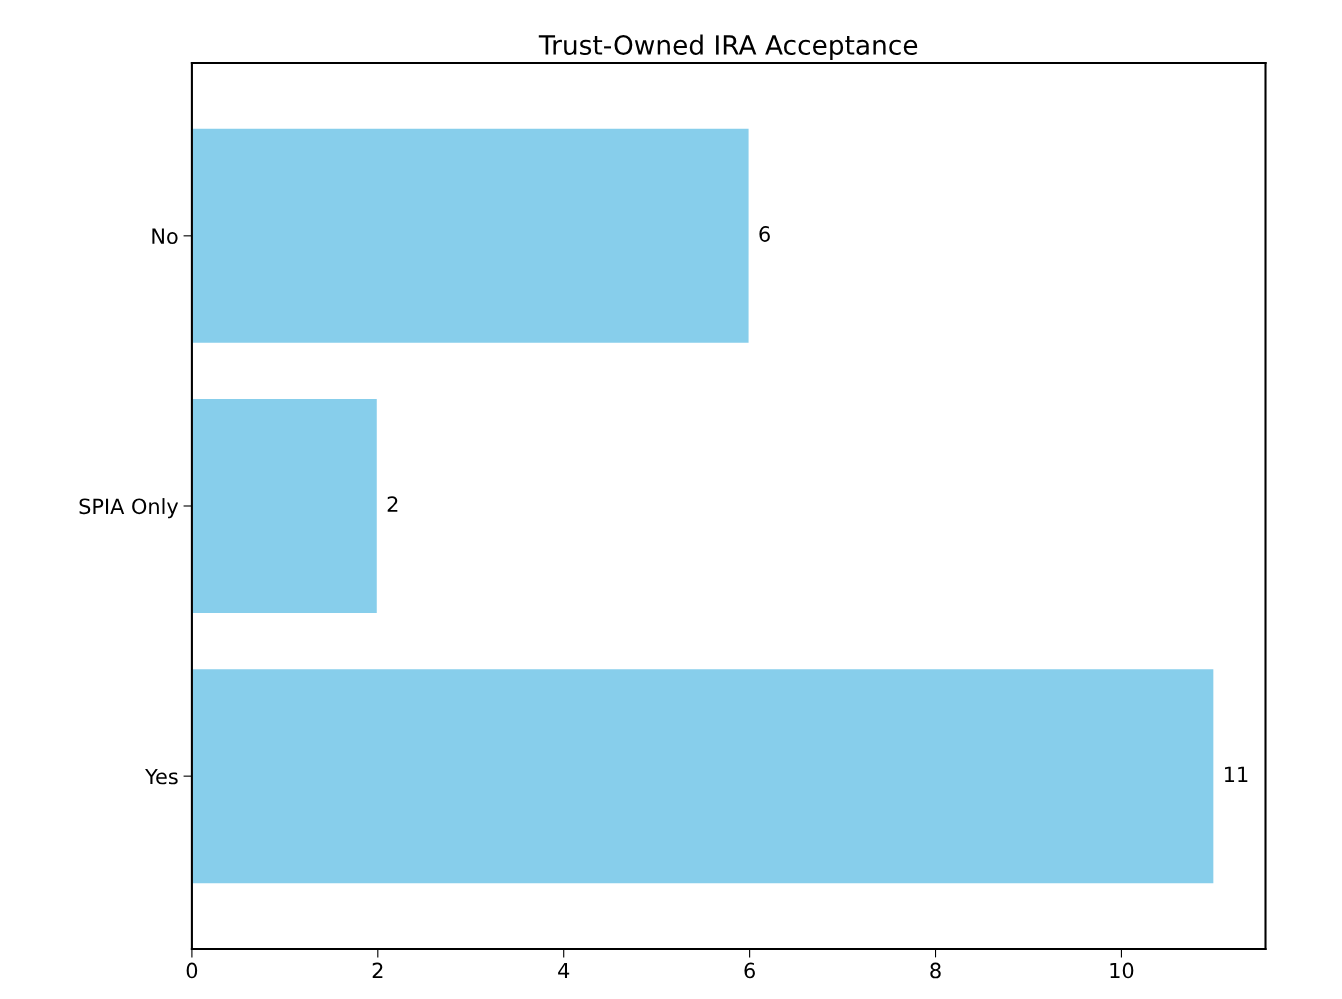  What do you see at coordinates (165, 236) in the screenshot?
I see `y-tick-label: No` at bounding box center [165, 236].